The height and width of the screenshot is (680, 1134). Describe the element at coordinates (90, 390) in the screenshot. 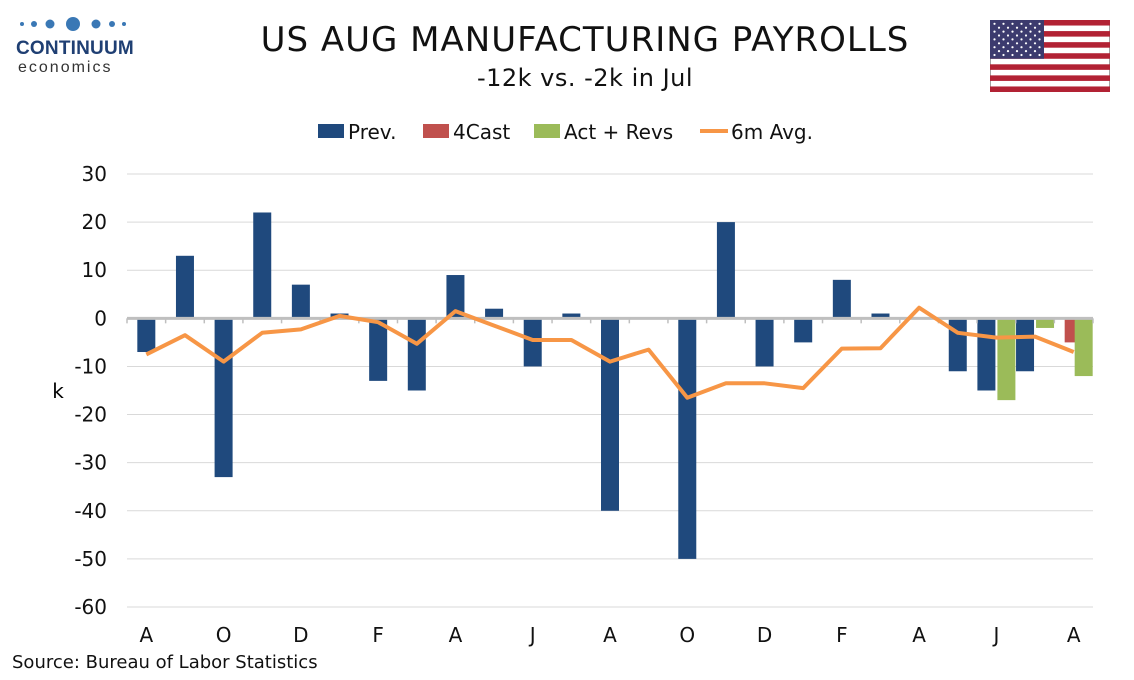

I see `y-axis: 30 20 10 0 -10 -20 -30 -40 -50 -60` at that location.